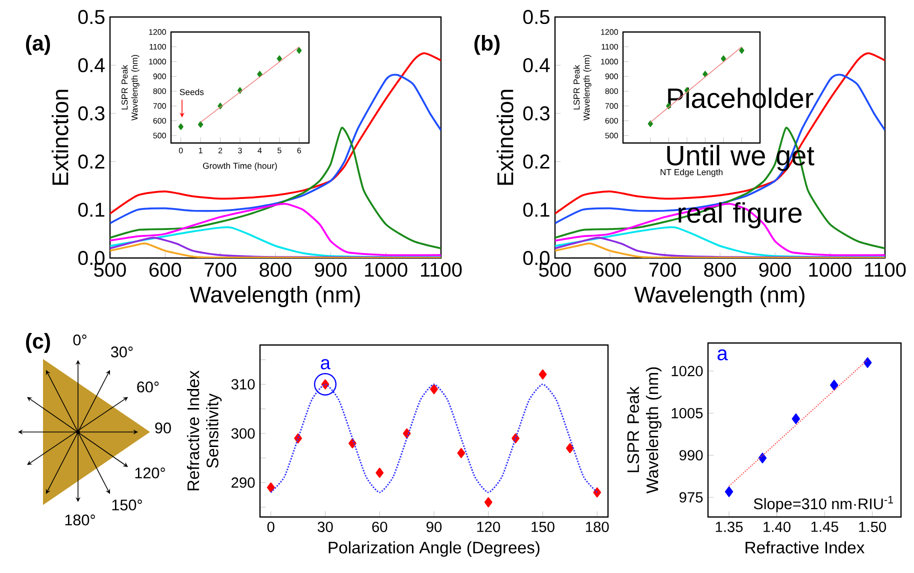 This screenshot has width=914, height=573. What do you see at coordinates (38, 343) in the screenshot?
I see `text: (c)` at bounding box center [38, 343].